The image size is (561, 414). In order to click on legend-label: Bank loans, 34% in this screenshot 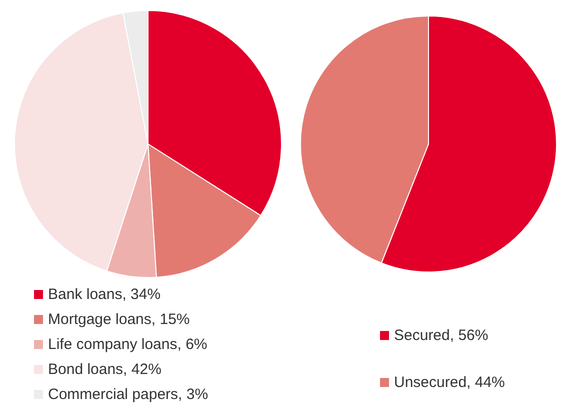, I will do `click(104, 294)`.